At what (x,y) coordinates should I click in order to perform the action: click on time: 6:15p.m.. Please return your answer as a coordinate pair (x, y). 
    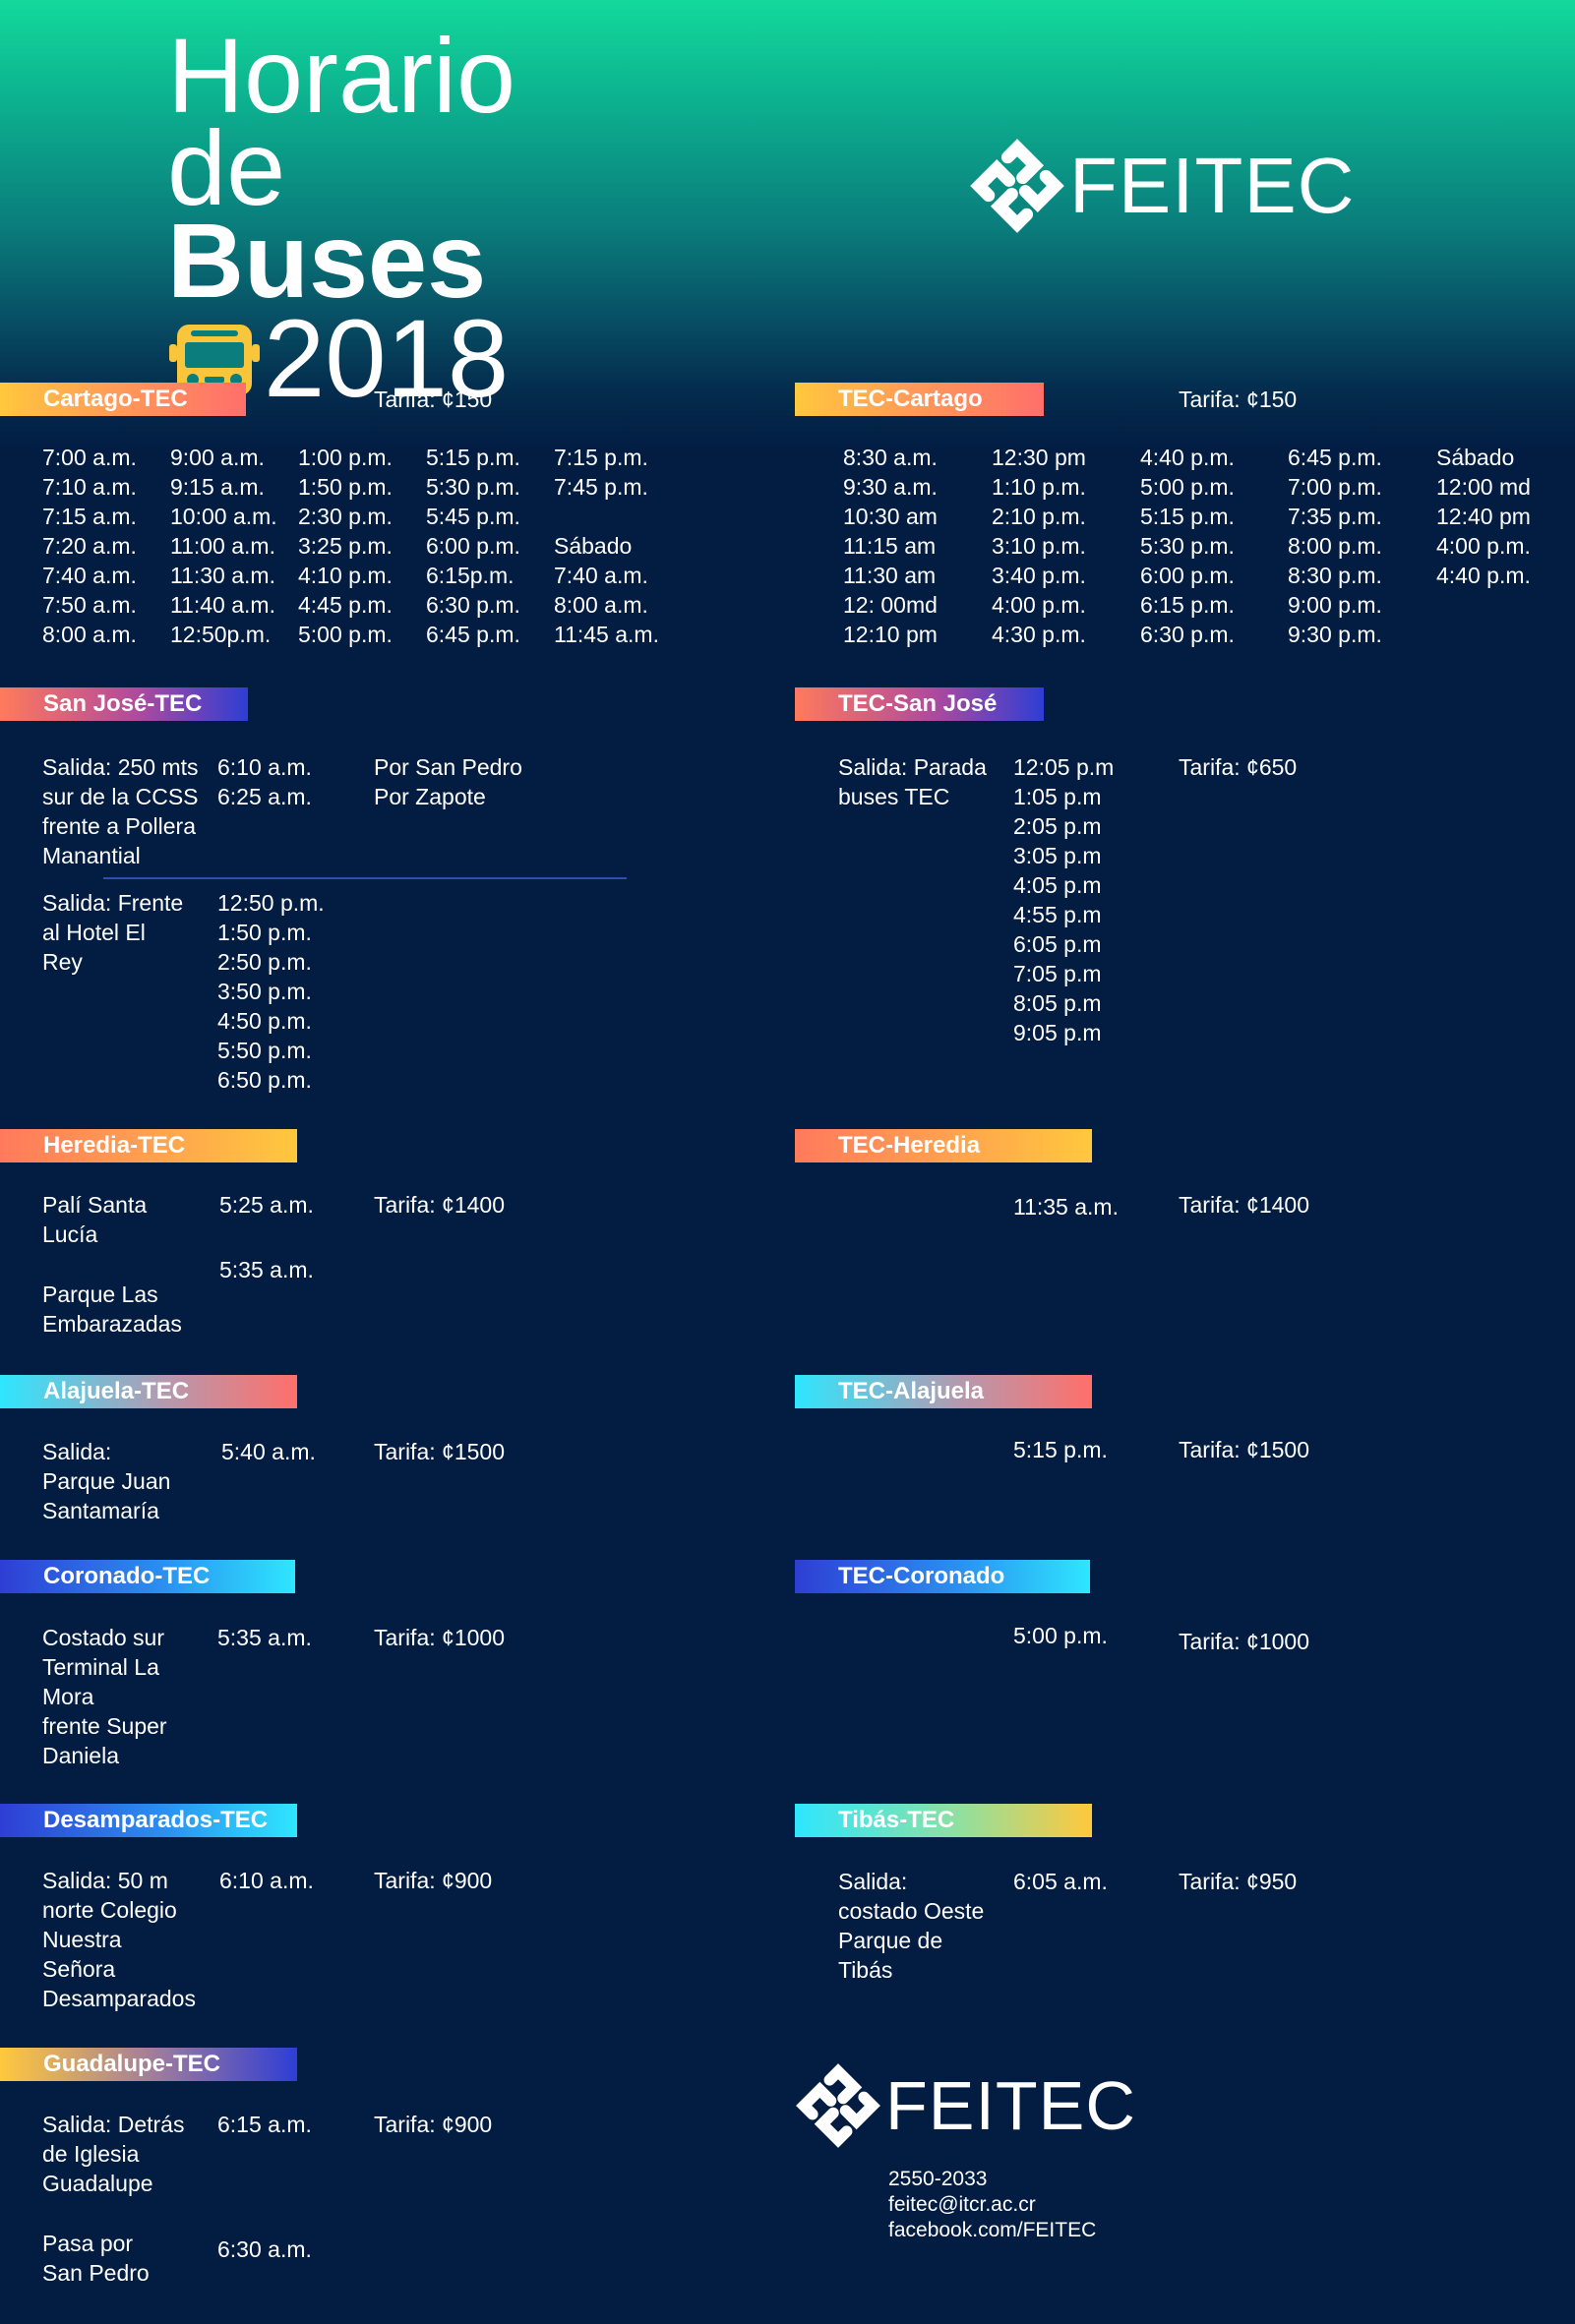
    Looking at the image, I should click on (470, 575).